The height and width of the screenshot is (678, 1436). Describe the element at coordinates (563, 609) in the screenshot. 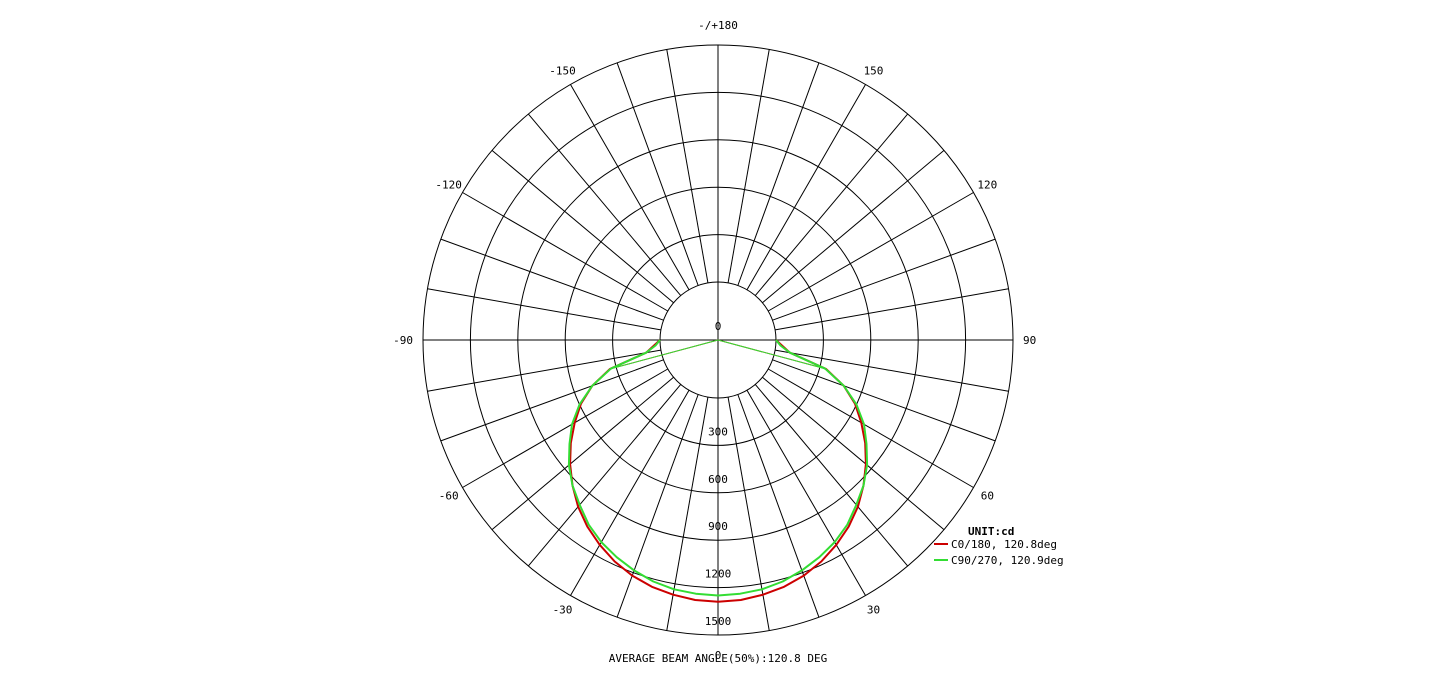

I see `angle-label: -30` at that location.